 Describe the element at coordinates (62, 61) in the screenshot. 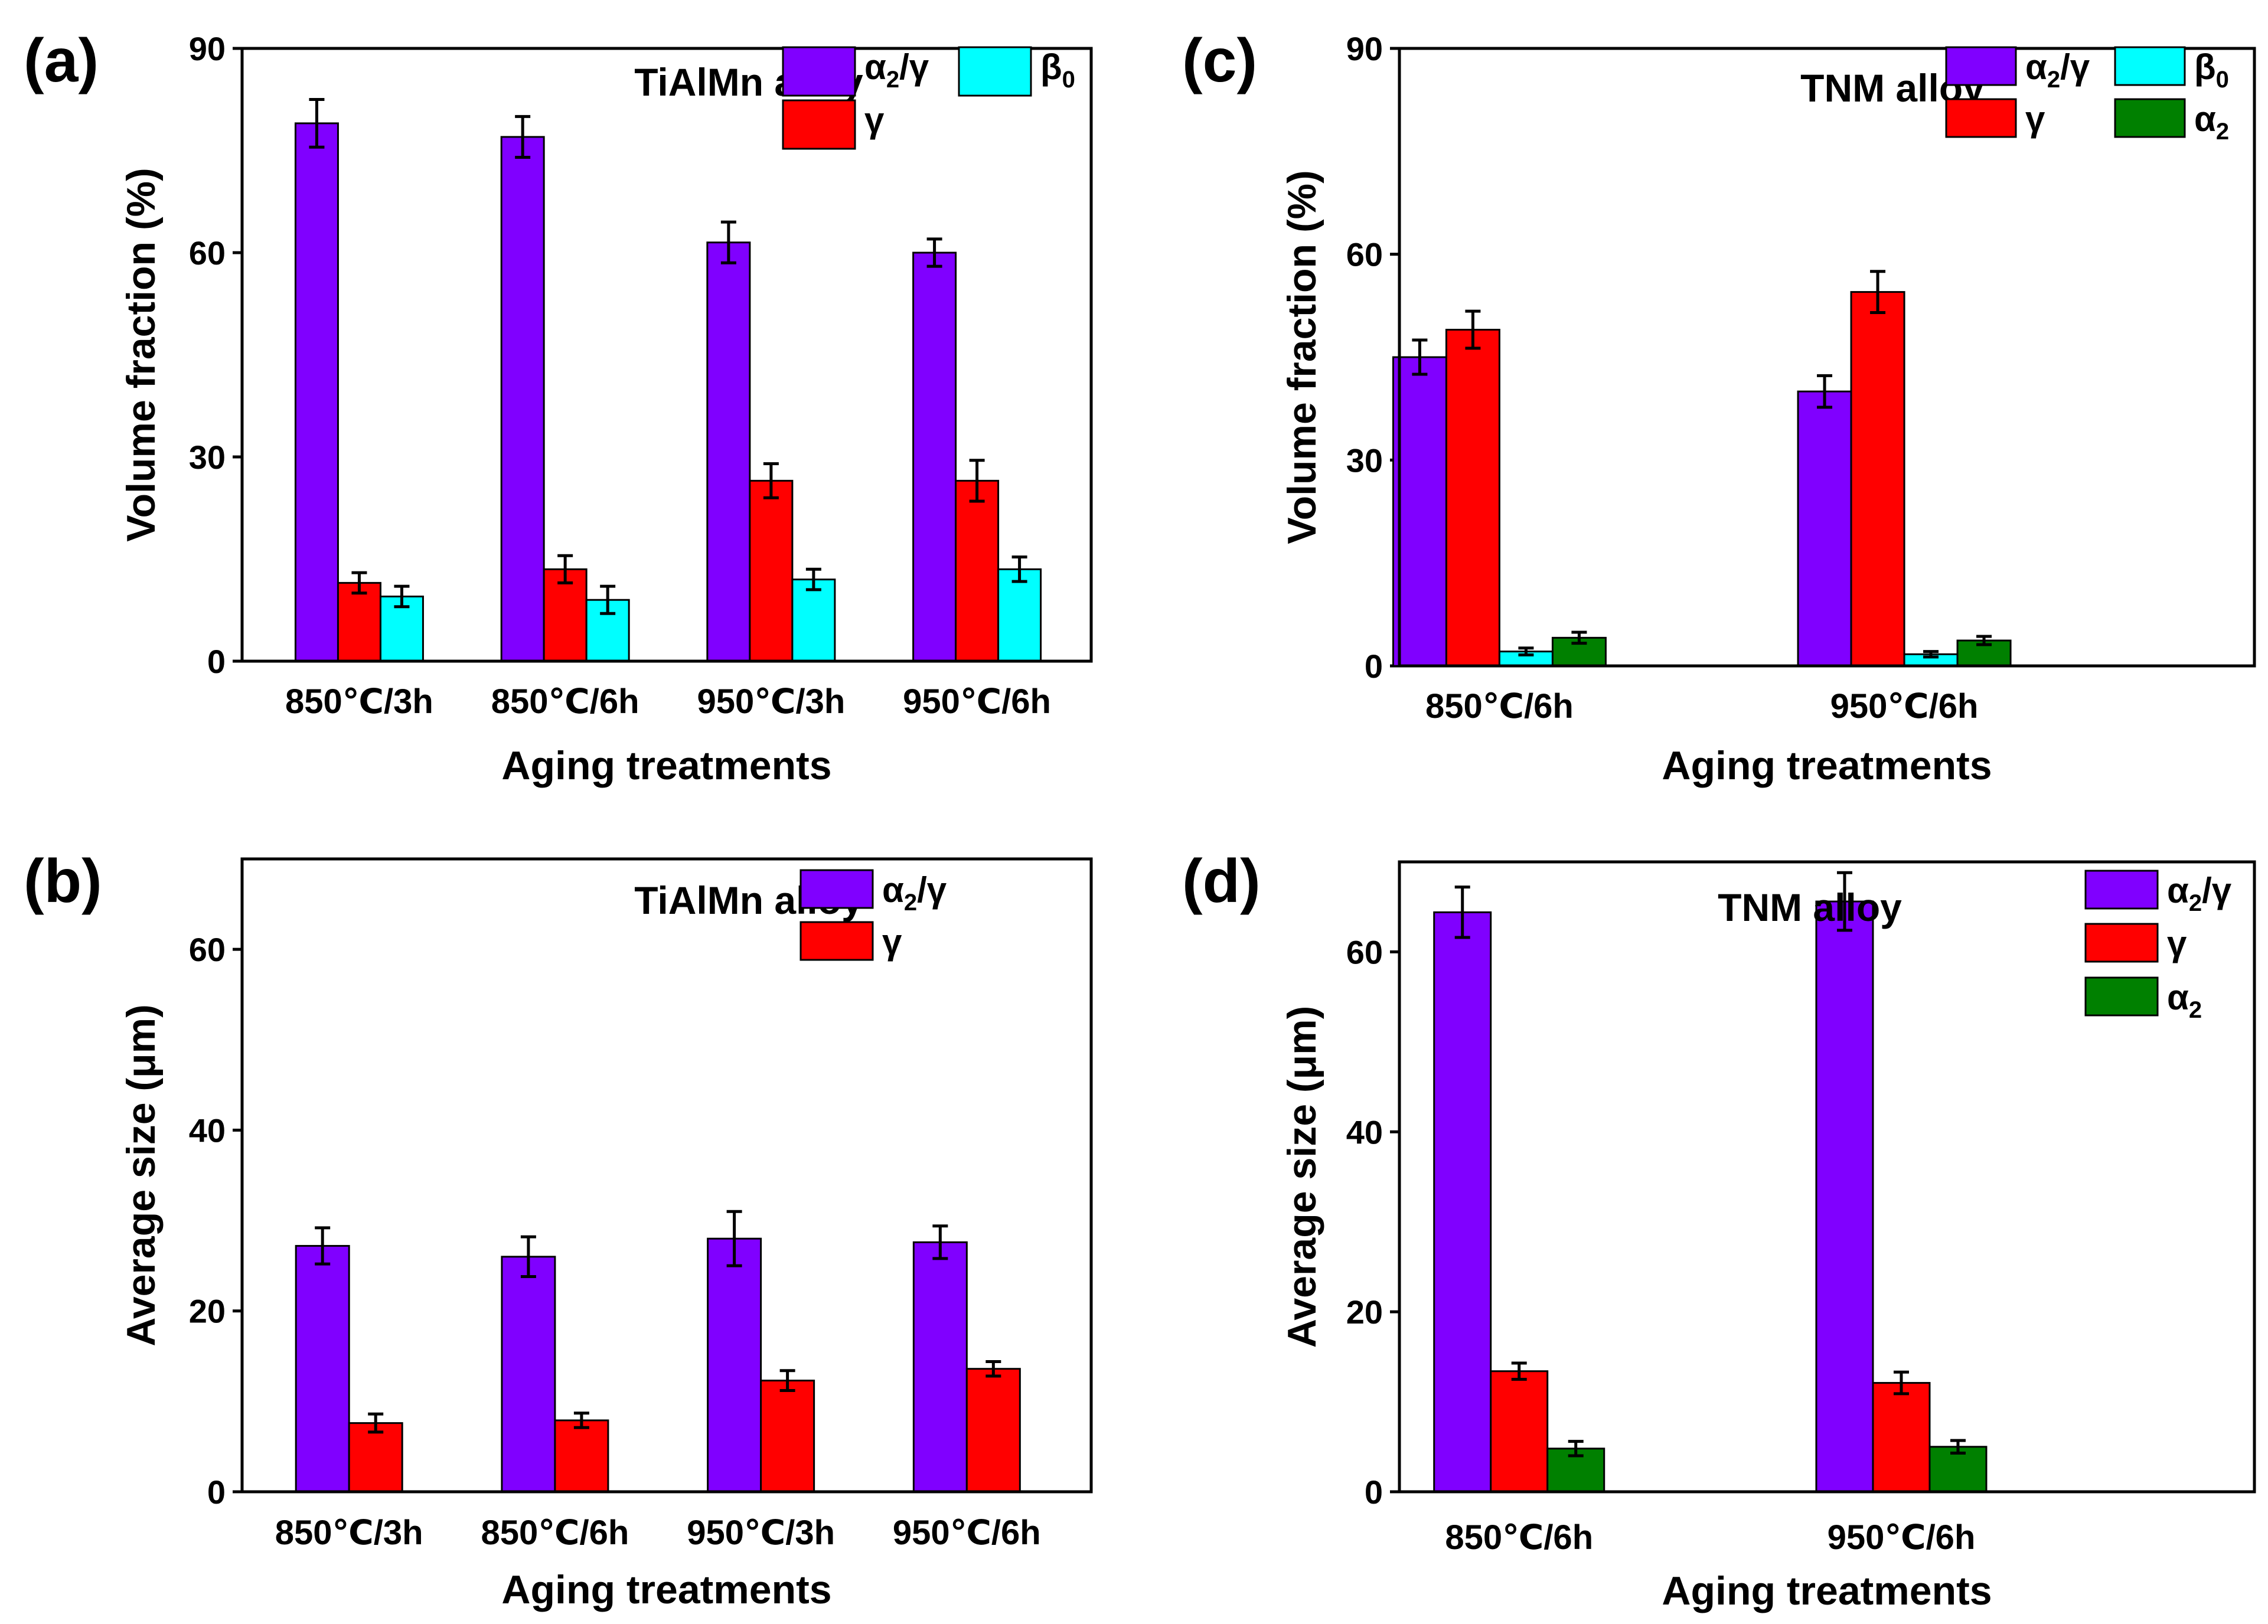

I see `panel-label: (a)` at that location.